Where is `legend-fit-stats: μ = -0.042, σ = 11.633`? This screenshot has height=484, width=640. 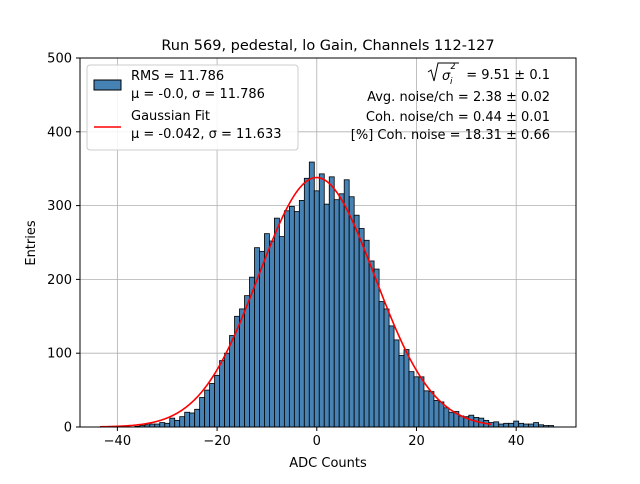
legend-fit-stats: μ = -0.042, σ = 11.633 is located at coordinates (206, 134).